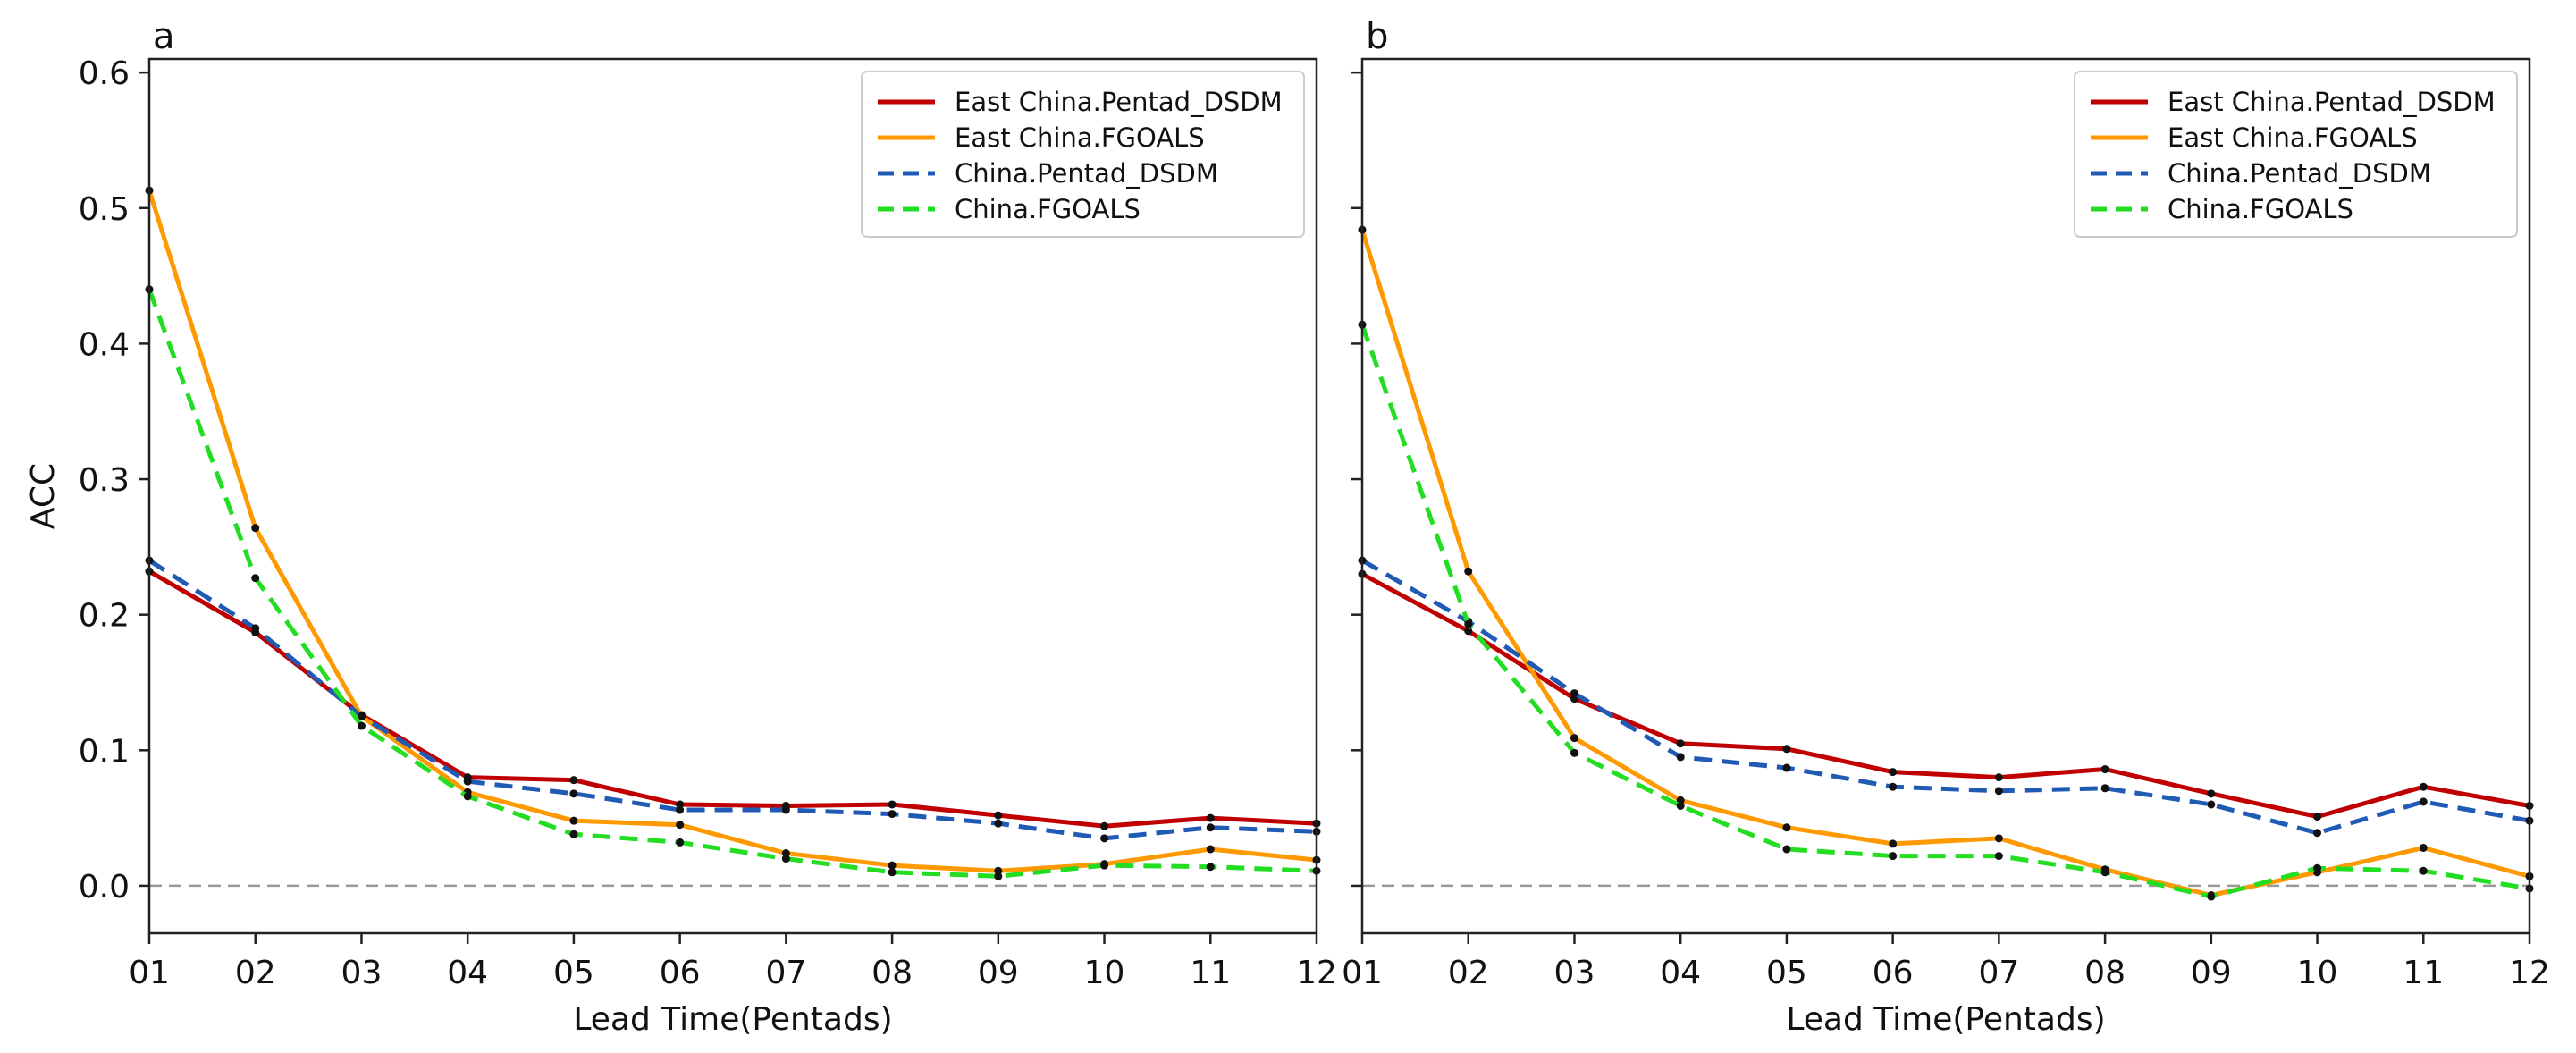  I want to click on legend-label-3: China.FGOALS, so click(1048, 209).